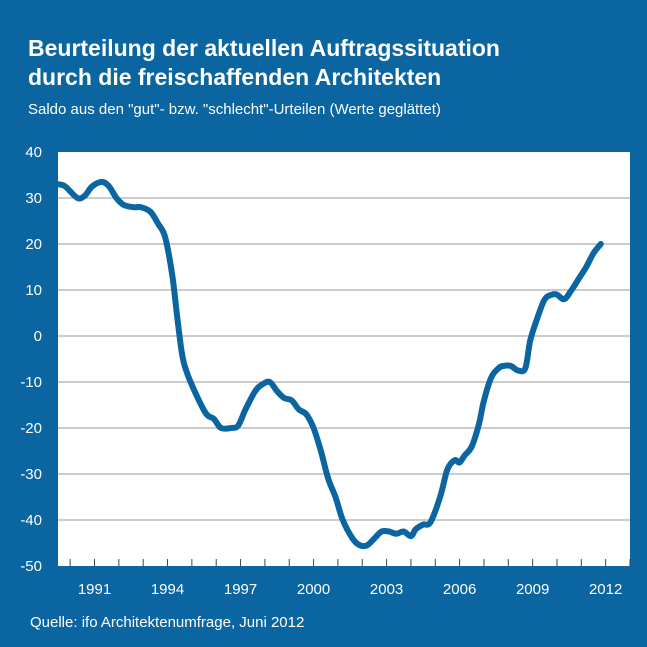  What do you see at coordinates (33, 152) in the screenshot?
I see `y-tick-label: 40` at bounding box center [33, 152].